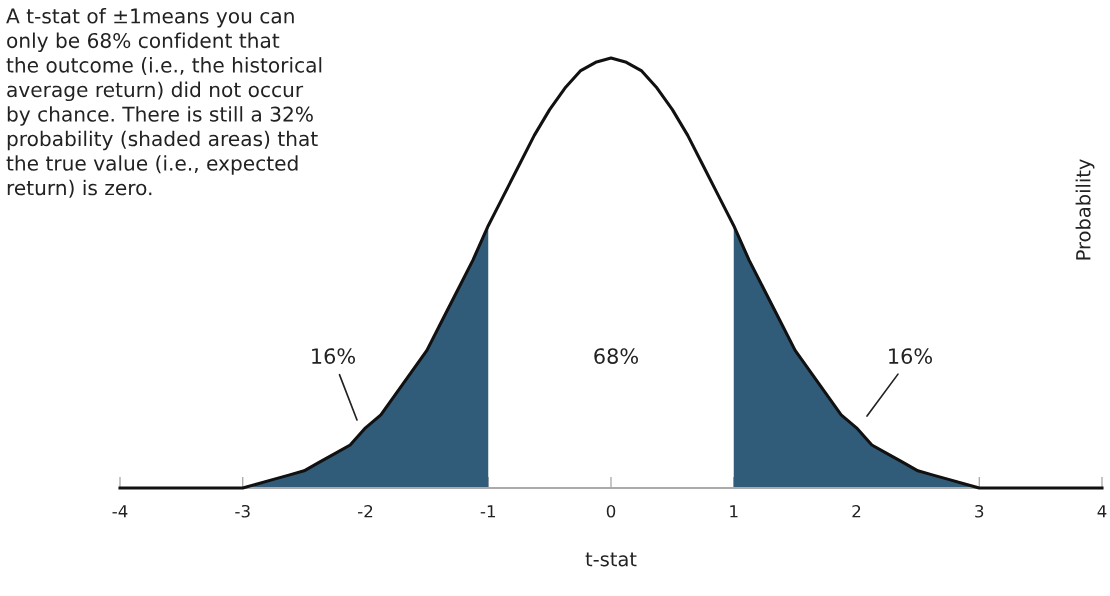 This screenshot has width=1110, height=596. I want to click on y-axis-title: Probability, so click(1085, 209).